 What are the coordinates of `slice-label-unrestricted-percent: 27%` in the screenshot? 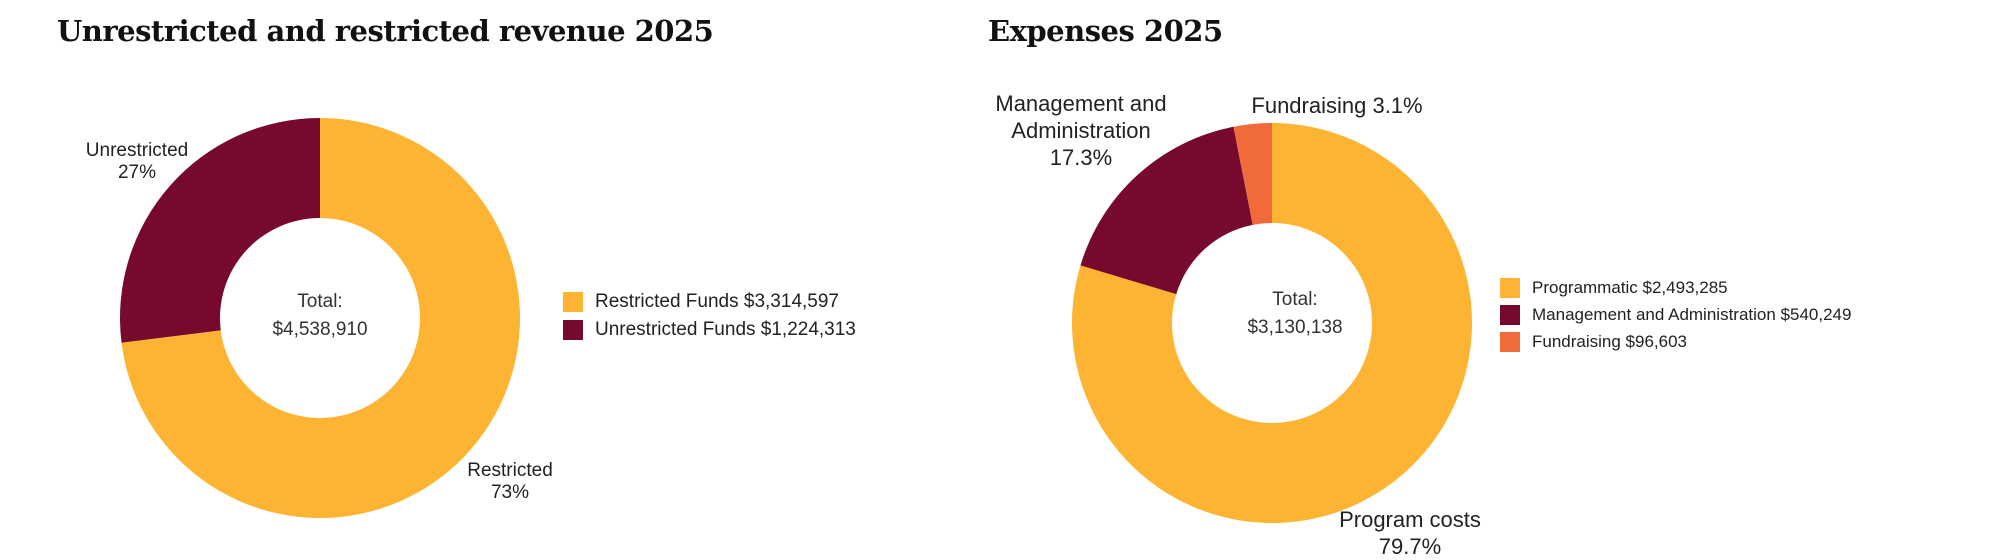 It's located at (137, 172).